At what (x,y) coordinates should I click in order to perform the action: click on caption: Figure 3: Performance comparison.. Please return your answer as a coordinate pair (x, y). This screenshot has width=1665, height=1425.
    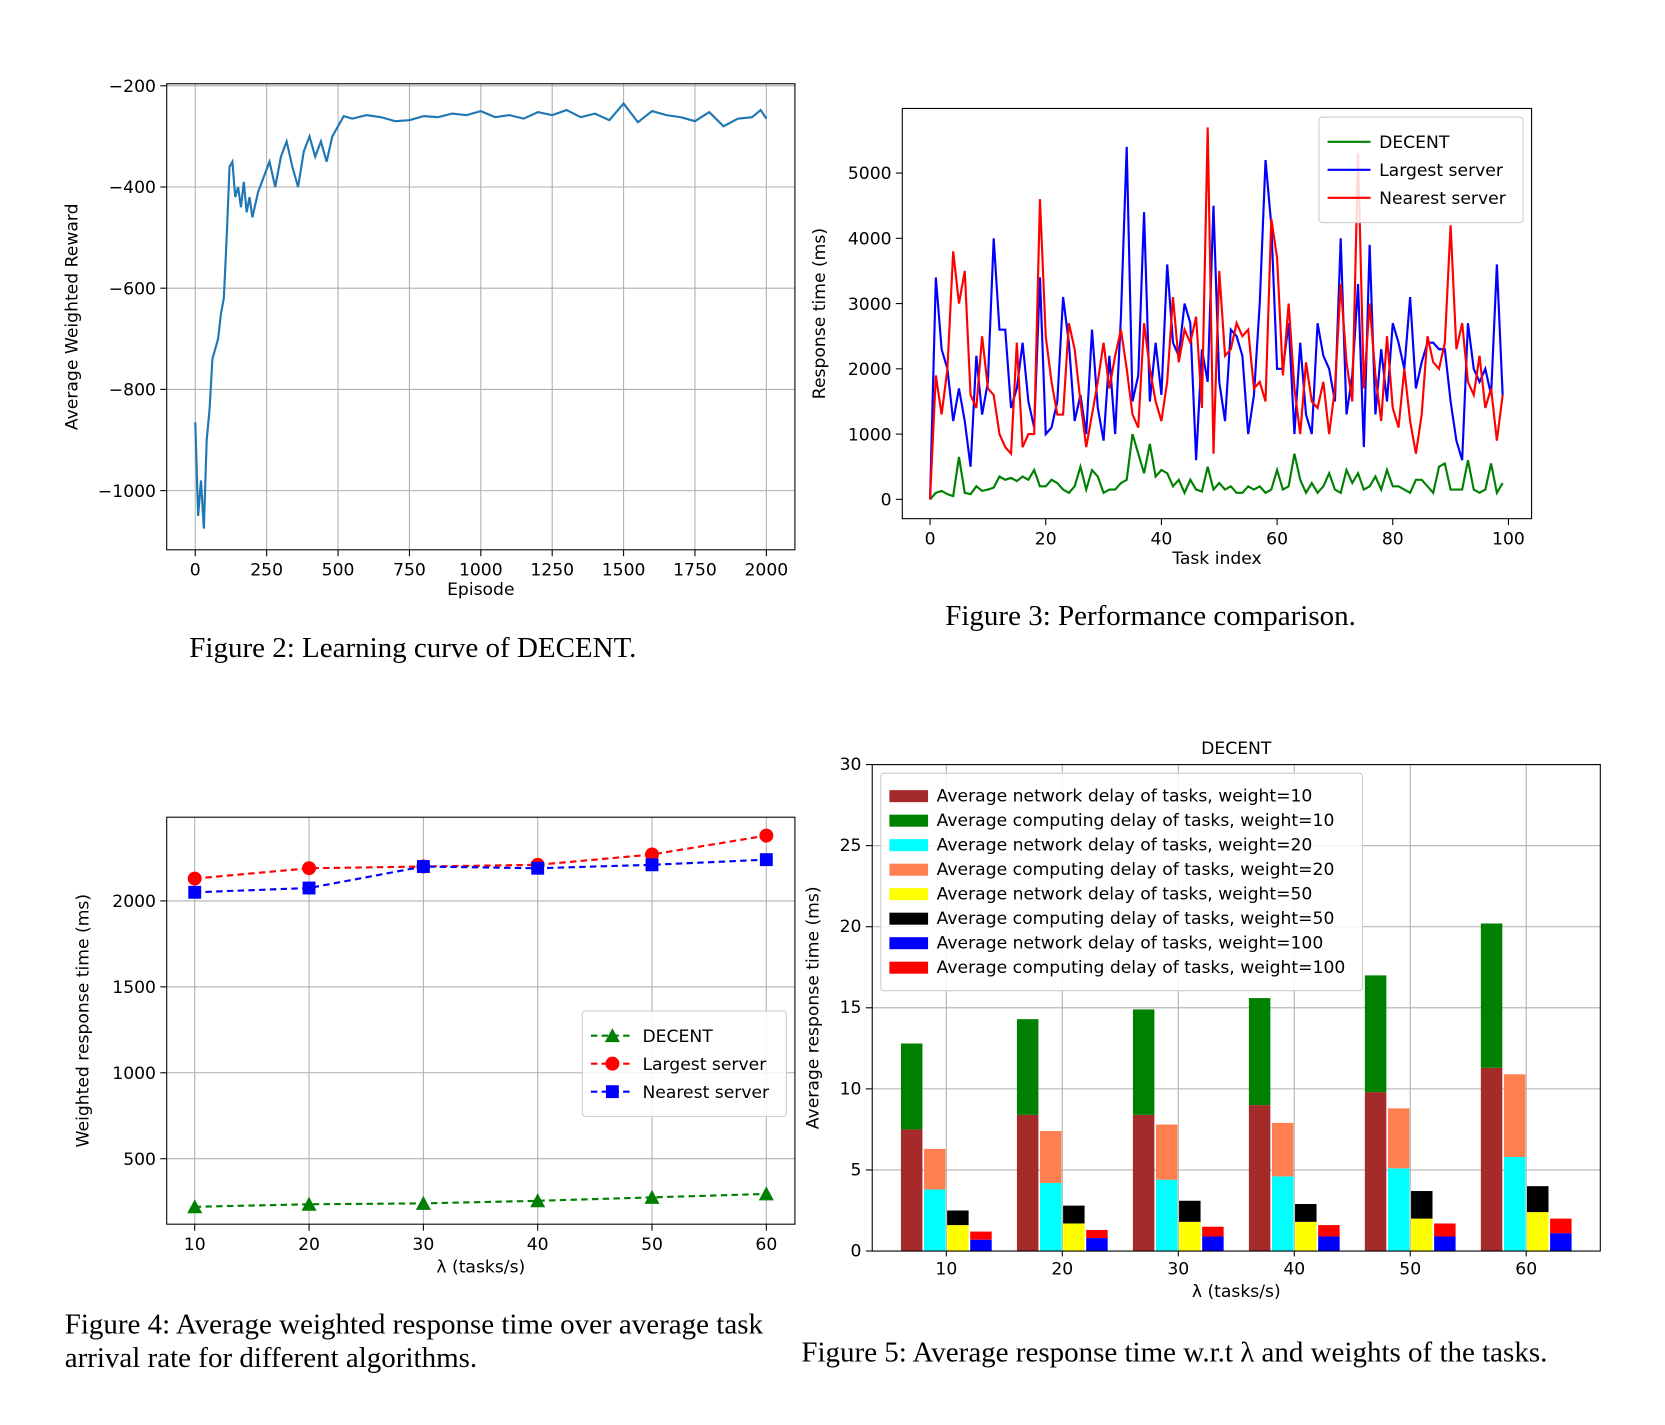
    Looking at the image, I should click on (1150, 615).